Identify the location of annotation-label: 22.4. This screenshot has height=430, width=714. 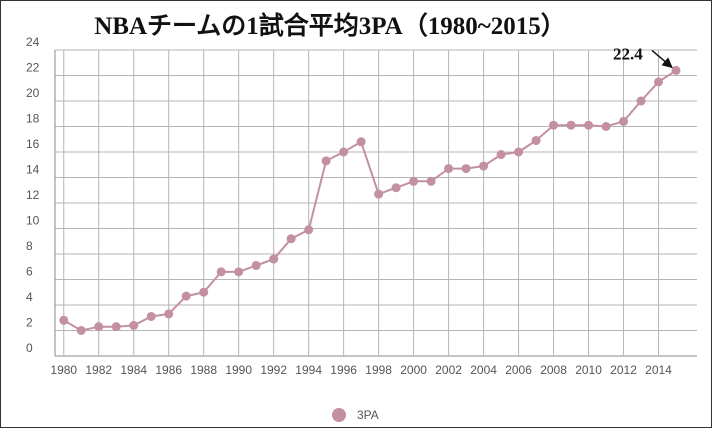
(628, 53).